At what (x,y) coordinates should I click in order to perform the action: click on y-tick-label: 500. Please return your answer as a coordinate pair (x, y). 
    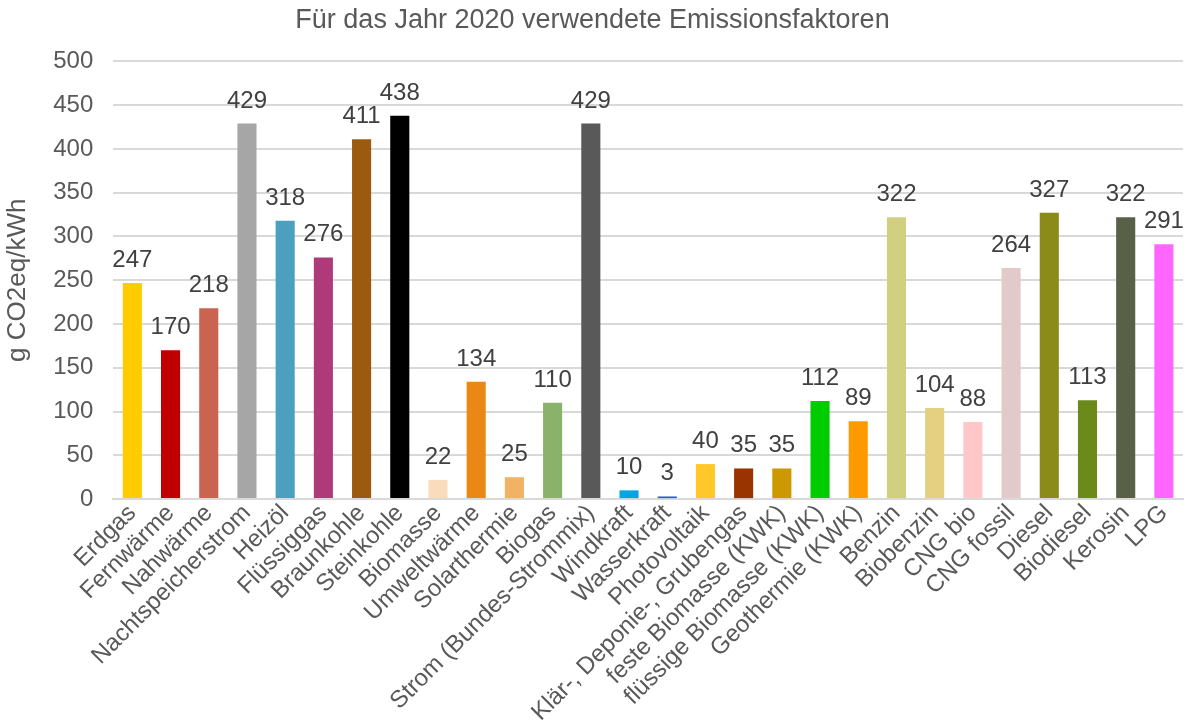
    Looking at the image, I should click on (73, 60).